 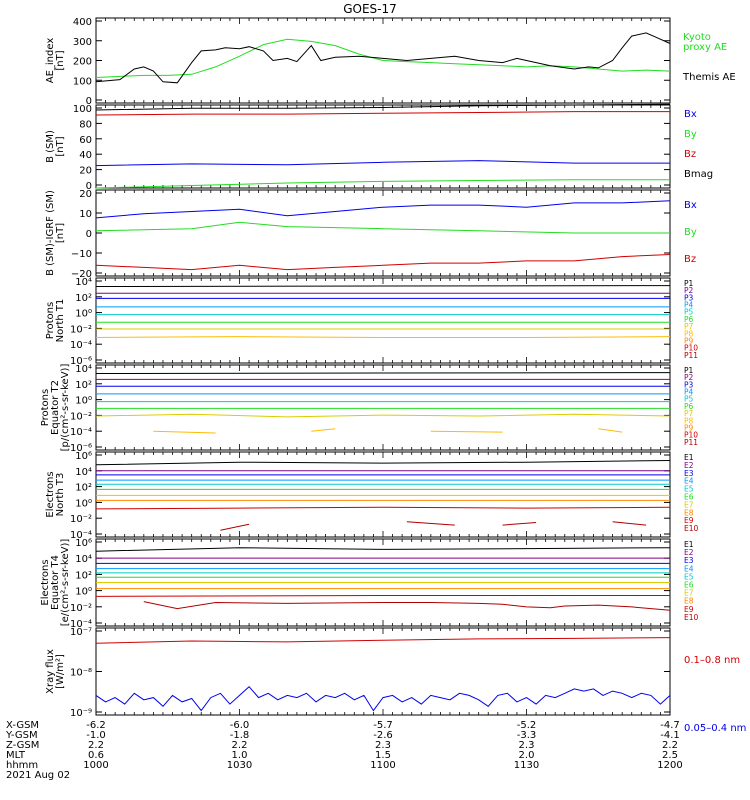 What do you see at coordinates (383, 146) in the screenshot?
I see `panel-frame` at bounding box center [383, 146].